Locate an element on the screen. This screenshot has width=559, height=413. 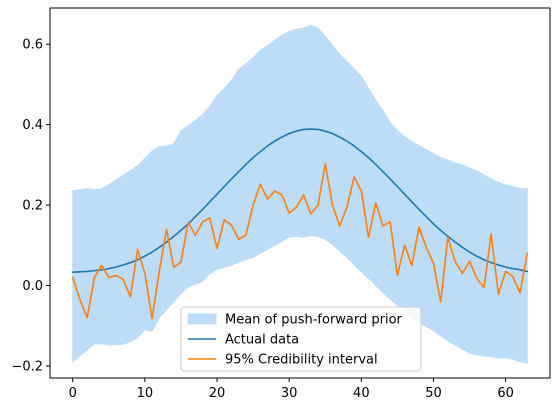
x-axis: 0 10 20 30 40 50 60 is located at coordinates (291, 389).